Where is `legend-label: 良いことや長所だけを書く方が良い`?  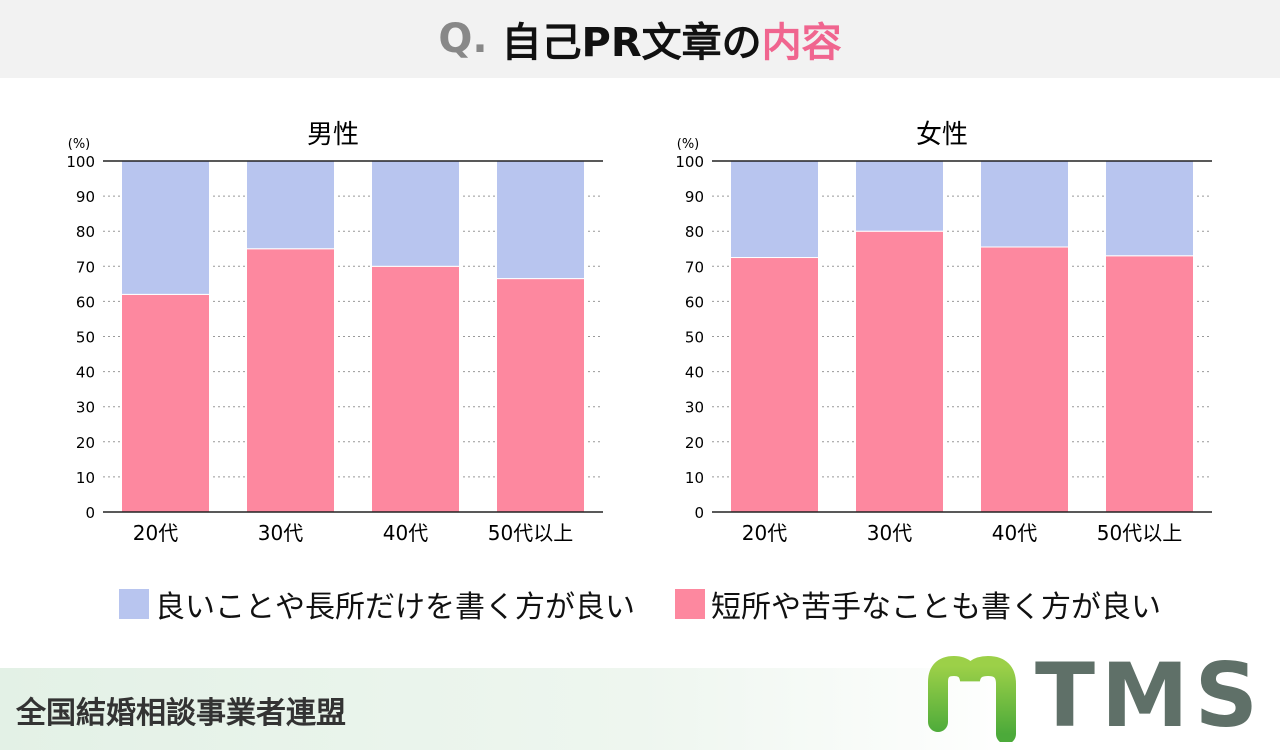 legend-label: 良いことや長所だけを書く方が良い is located at coordinates (395, 607).